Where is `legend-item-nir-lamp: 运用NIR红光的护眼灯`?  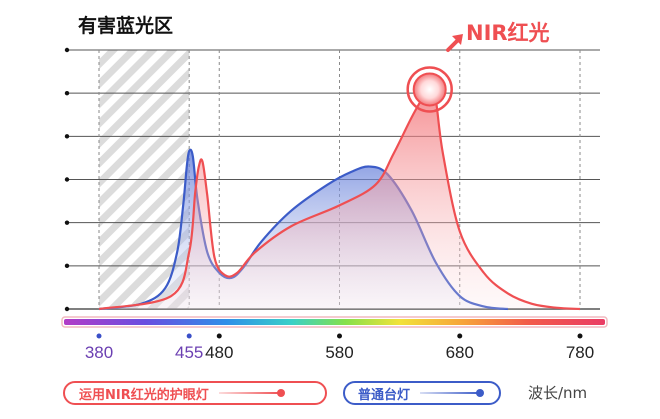 legend-item-nir-lamp: 运用NIR红光的护眼灯 is located at coordinates (195, 393).